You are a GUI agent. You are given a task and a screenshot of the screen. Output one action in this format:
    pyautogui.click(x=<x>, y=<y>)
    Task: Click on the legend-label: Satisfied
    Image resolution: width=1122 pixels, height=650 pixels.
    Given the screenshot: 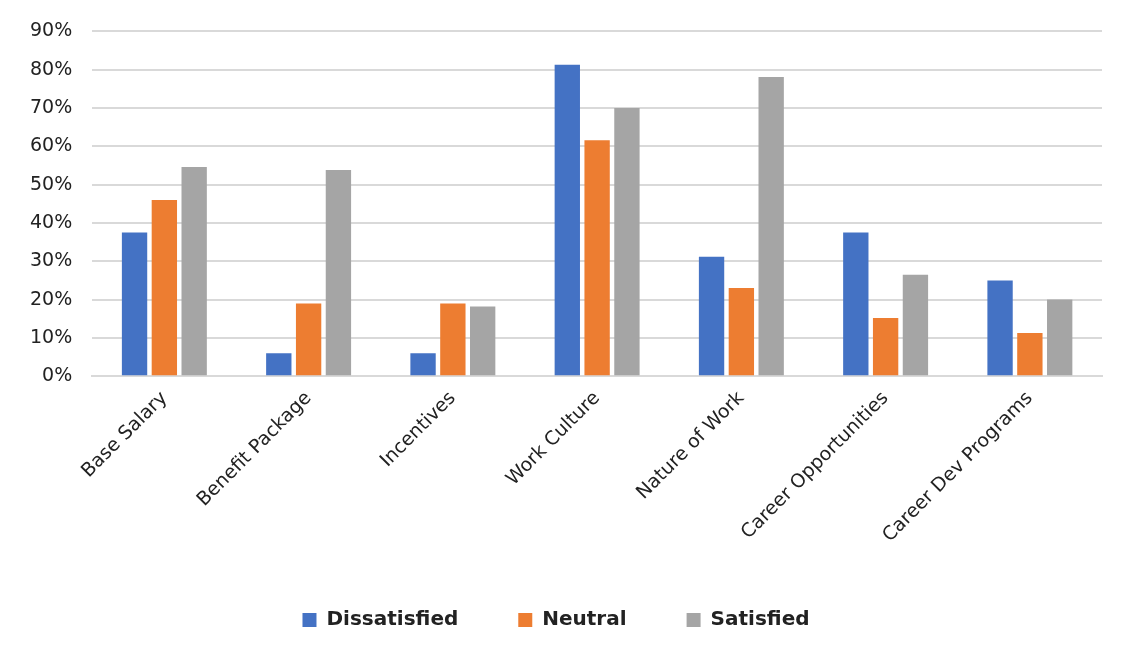 What is the action you would take?
    pyautogui.click(x=760, y=618)
    